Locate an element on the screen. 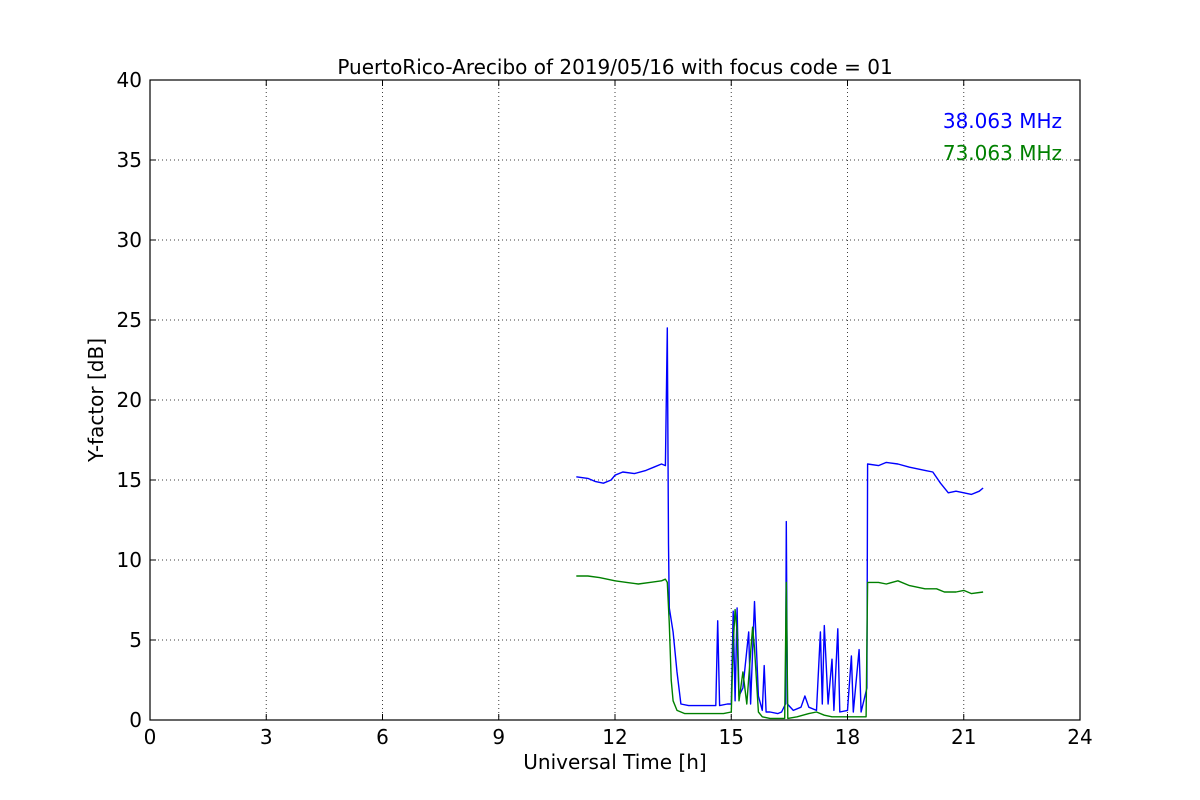 This screenshot has width=1200, height=800. x-tick-label: 18 is located at coordinates (847, 737).